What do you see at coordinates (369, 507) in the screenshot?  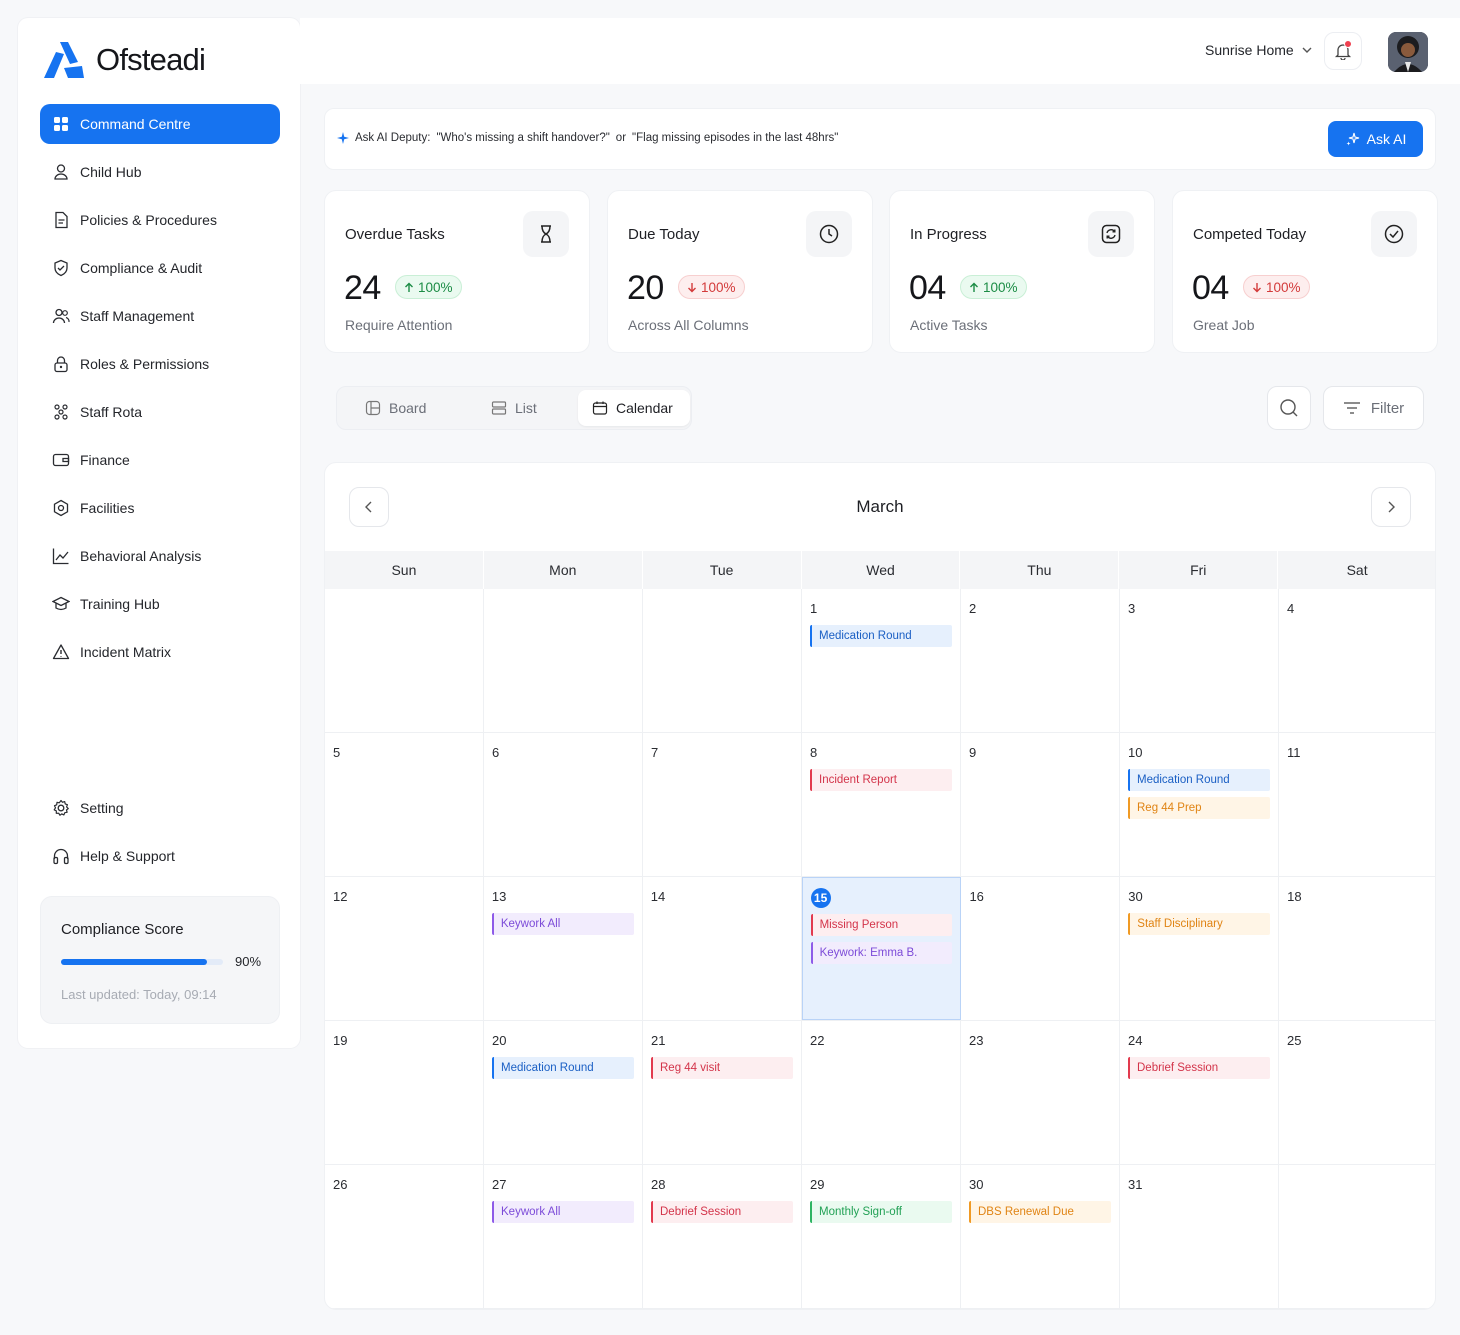 I see `prev-month-button` at bounding box center [369, 507].